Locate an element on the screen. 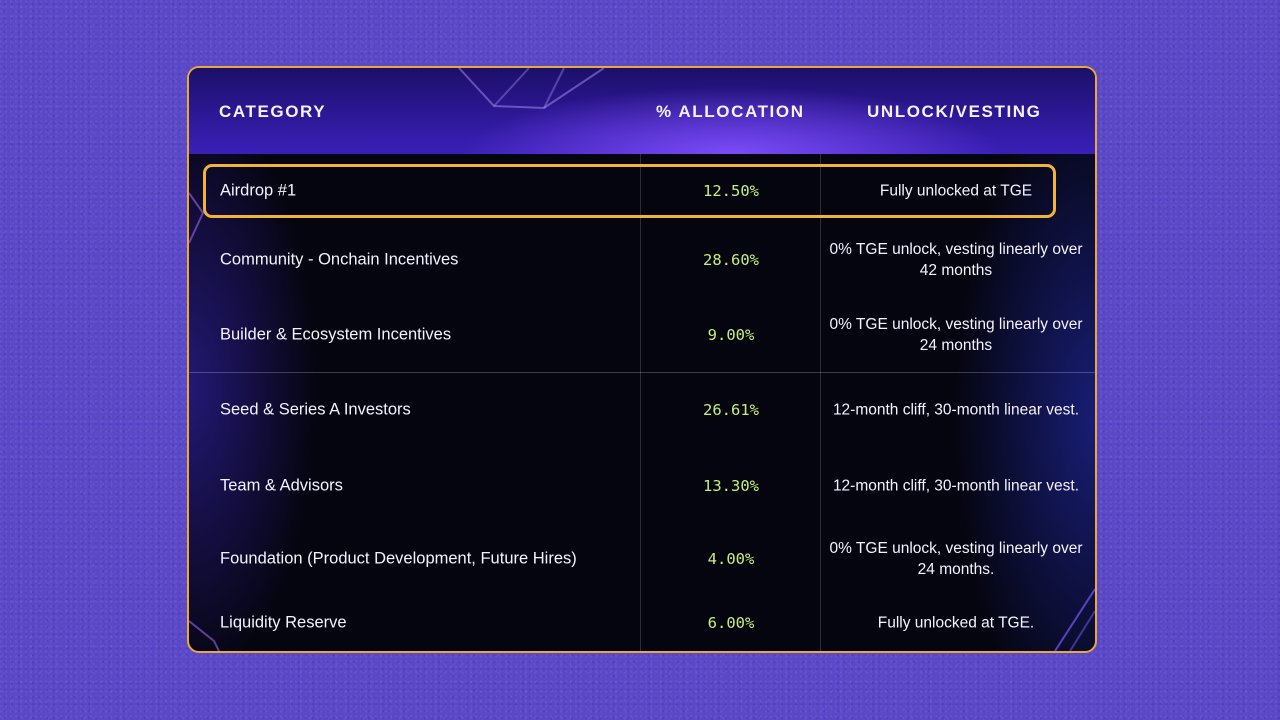 The image size is (1280, 720). row-allocation: 13.30% is located at coordinates (731, 486).